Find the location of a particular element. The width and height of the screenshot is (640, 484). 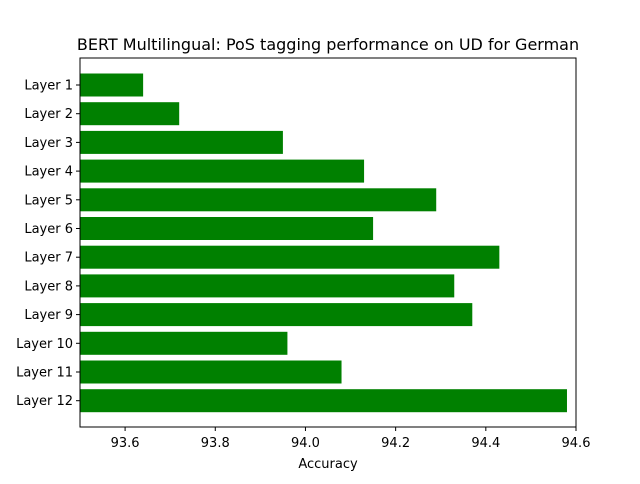

y-tick-label: Layer 7 is located at coordinates (48, 258).